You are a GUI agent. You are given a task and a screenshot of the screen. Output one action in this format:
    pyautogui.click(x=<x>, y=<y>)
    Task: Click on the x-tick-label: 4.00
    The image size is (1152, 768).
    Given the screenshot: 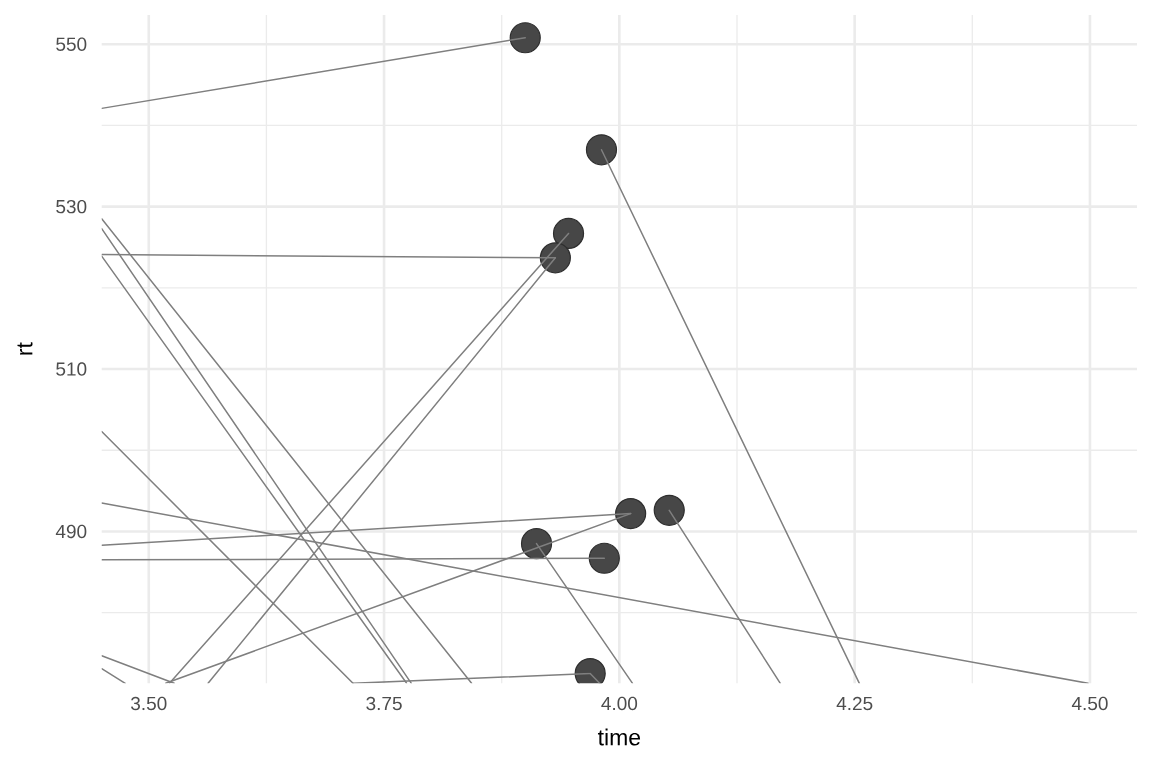 What is the action you would take?
    pyautogui.click(x=619, y=703)
    